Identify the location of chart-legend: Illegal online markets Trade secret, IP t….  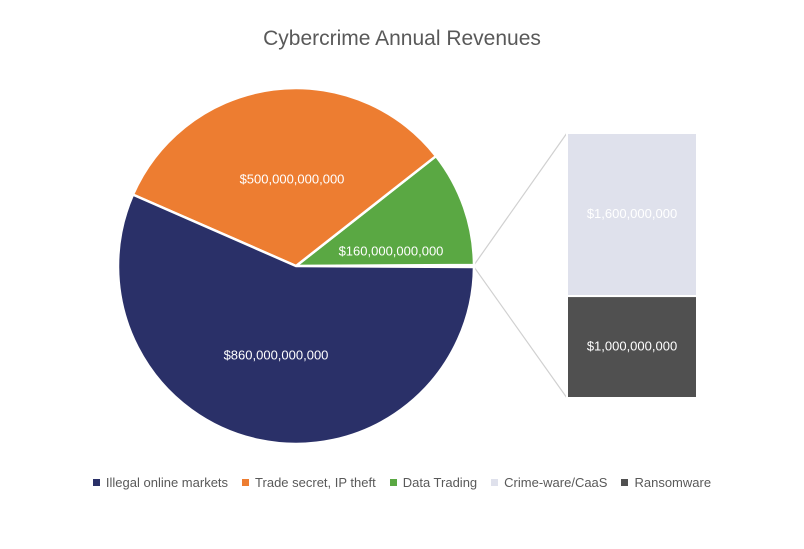
(402, 482).